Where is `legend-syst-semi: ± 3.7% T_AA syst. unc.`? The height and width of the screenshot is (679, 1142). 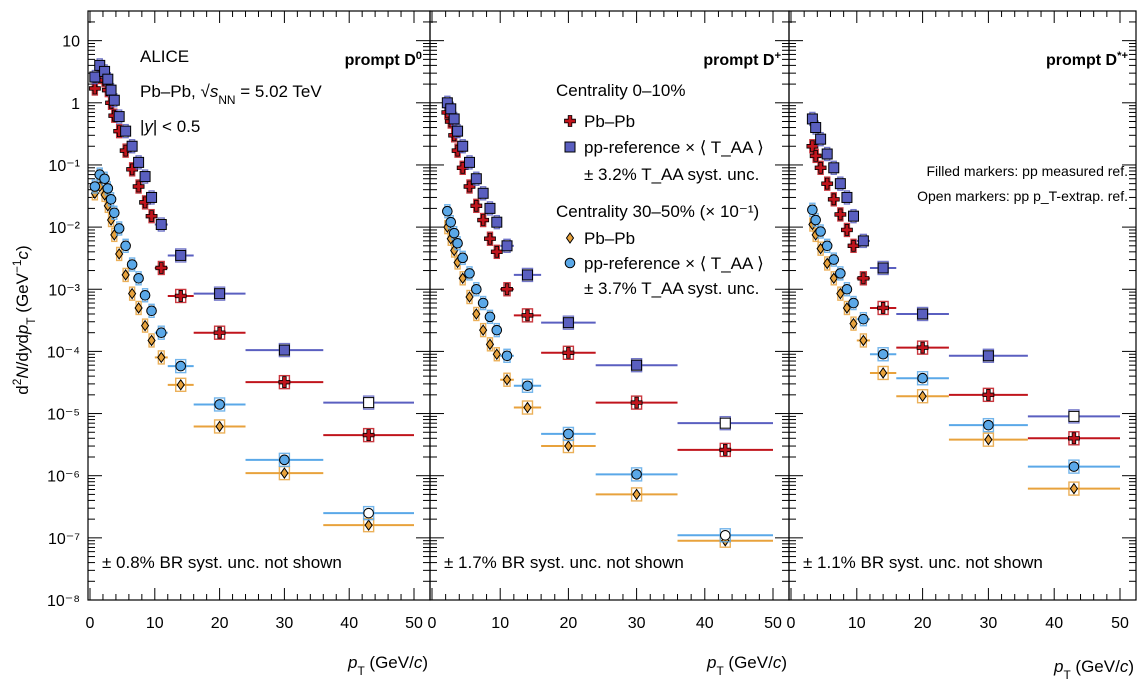 legend-syst-semi: ± 3.7% T_AA syst. unc. is located at coordinates (671, 288).